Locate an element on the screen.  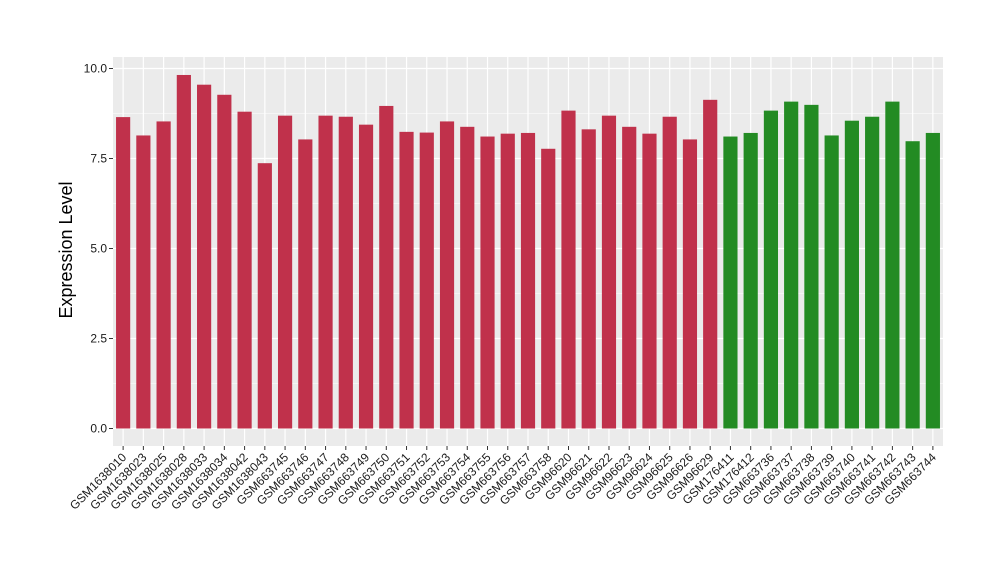
bar-GSM663737 is located at coordinates (791, 265).